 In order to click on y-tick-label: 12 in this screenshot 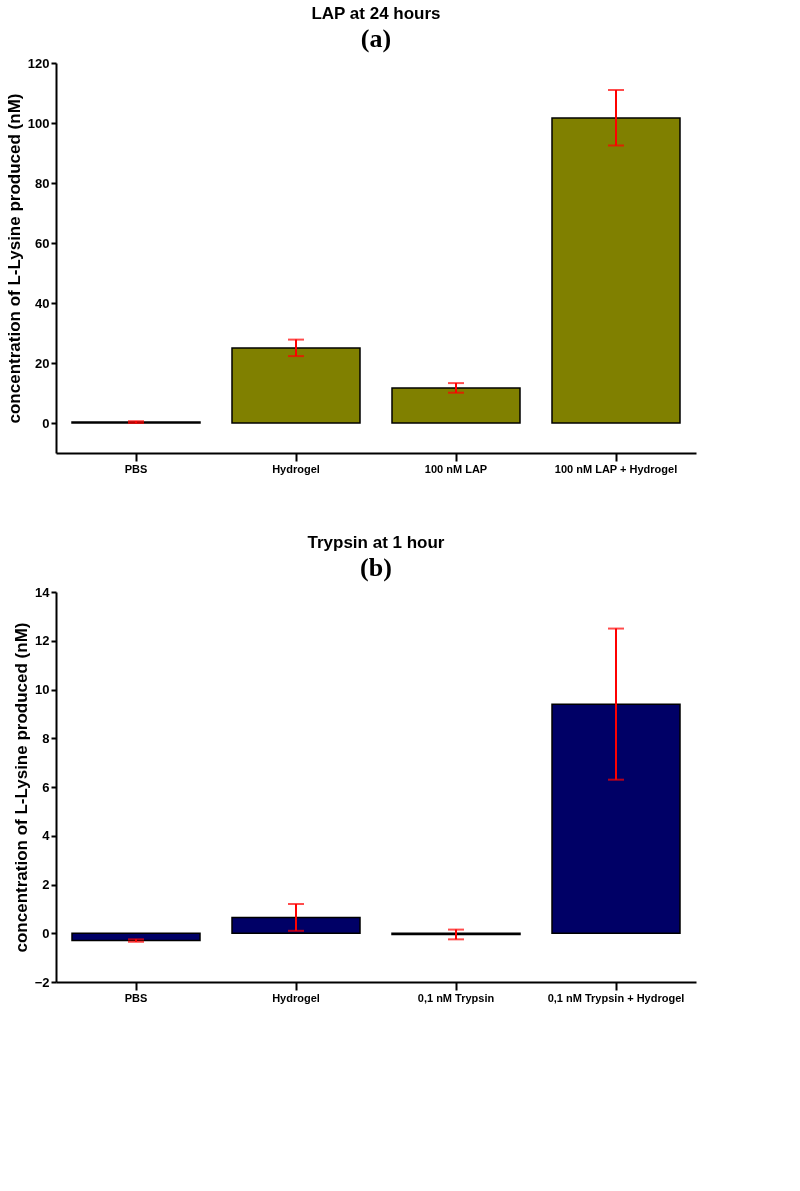, I will do `click(42, 641)`.